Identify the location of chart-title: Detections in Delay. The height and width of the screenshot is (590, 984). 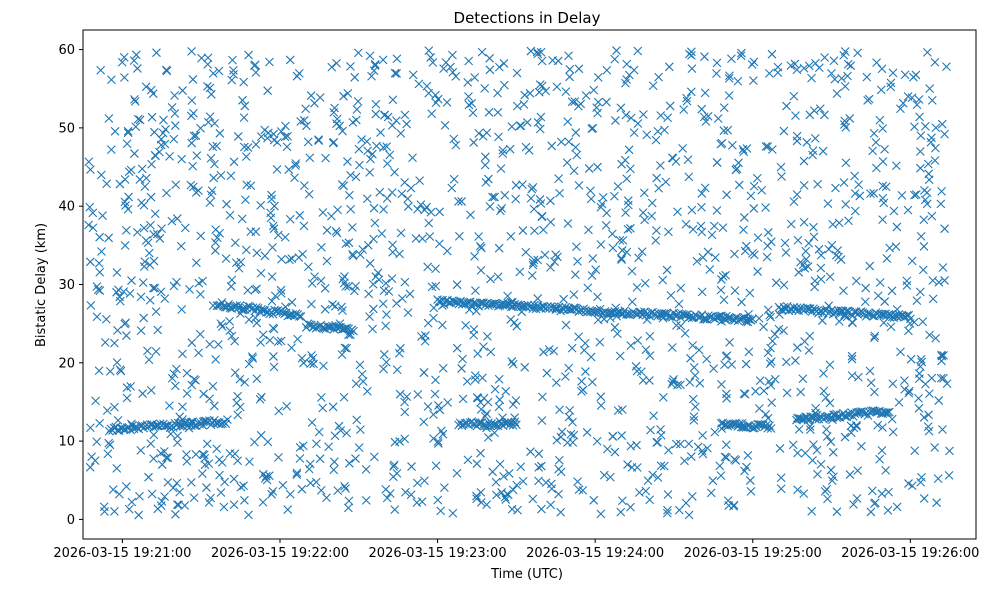
(527, 18).